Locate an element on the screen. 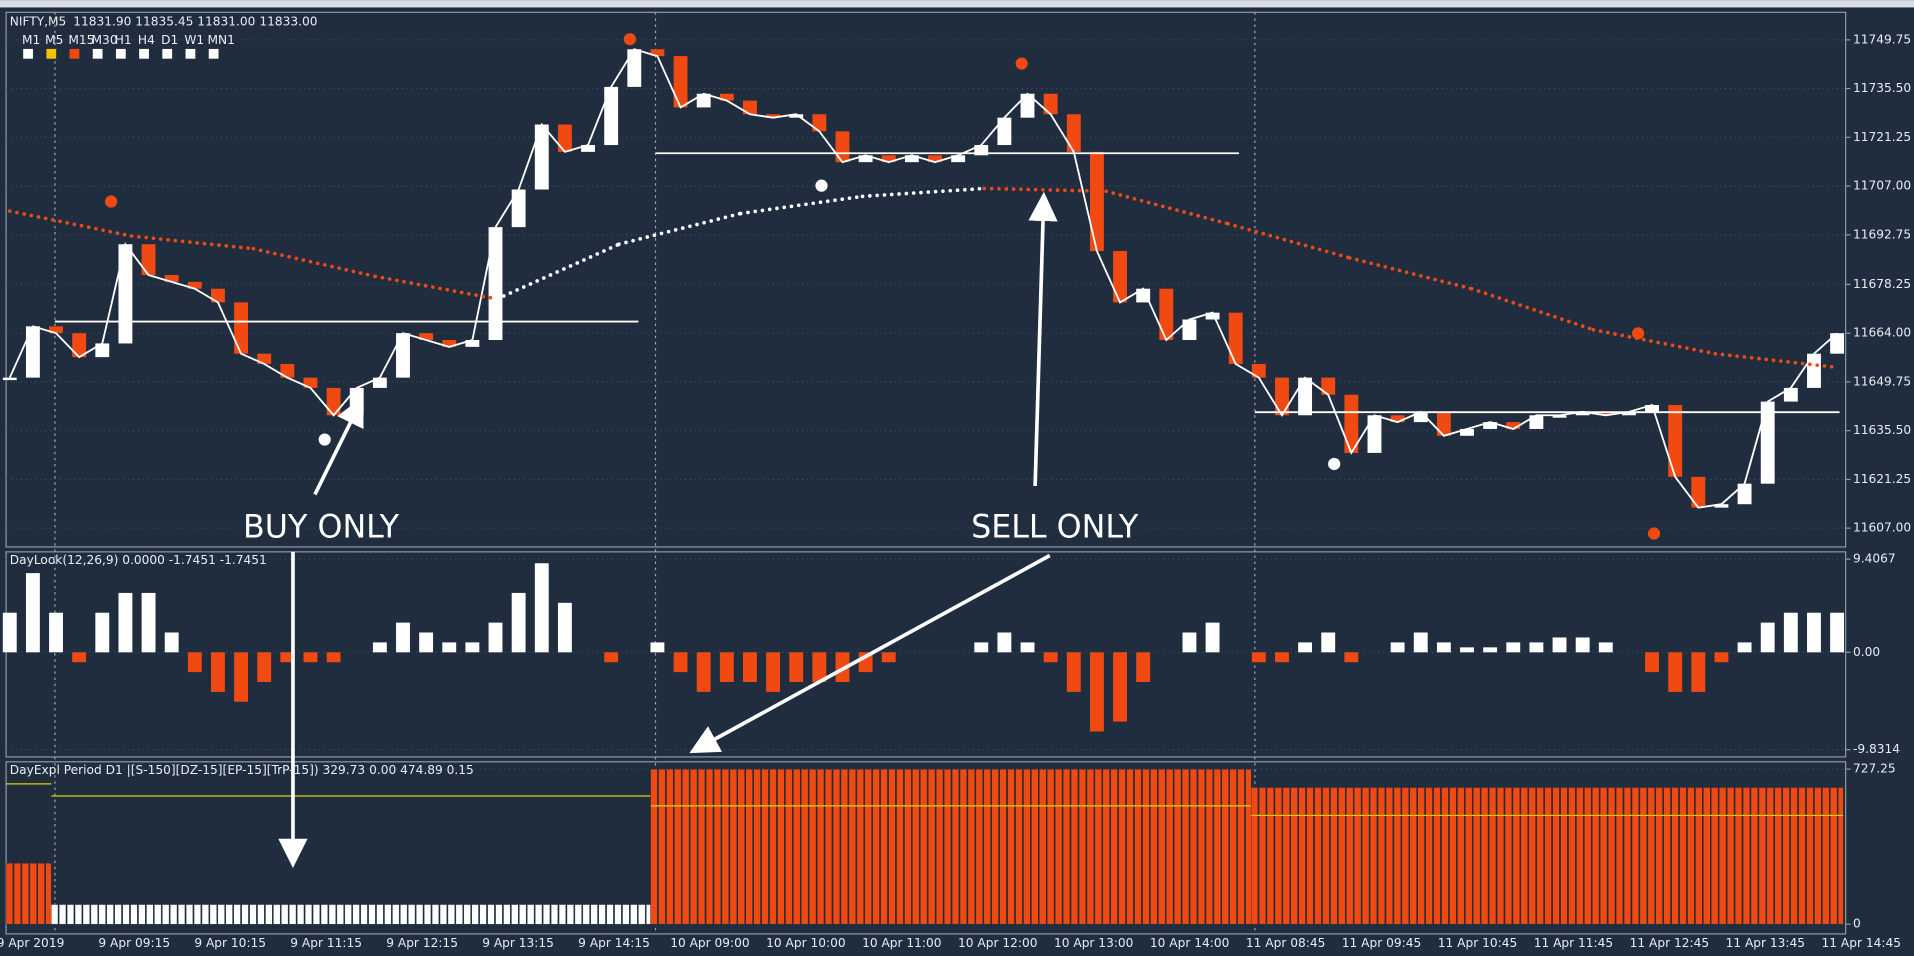  sell-annotation: SELL ONLY is located at coordinates (1055, 528).